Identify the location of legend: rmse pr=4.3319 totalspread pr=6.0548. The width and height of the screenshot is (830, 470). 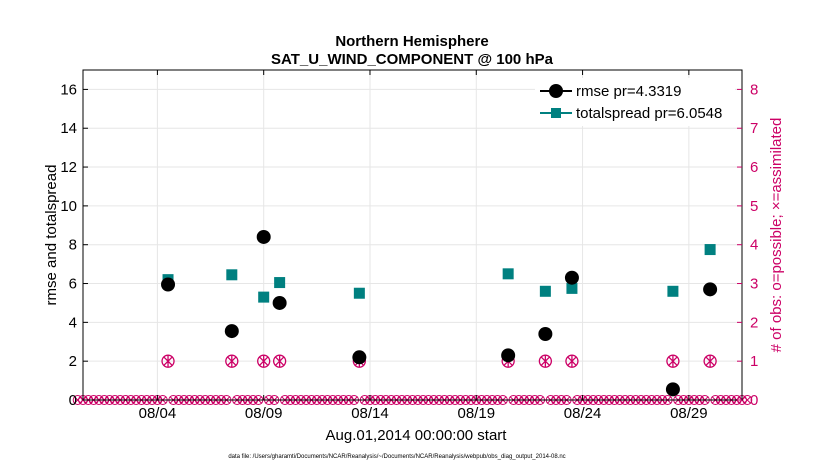
(635, 102).